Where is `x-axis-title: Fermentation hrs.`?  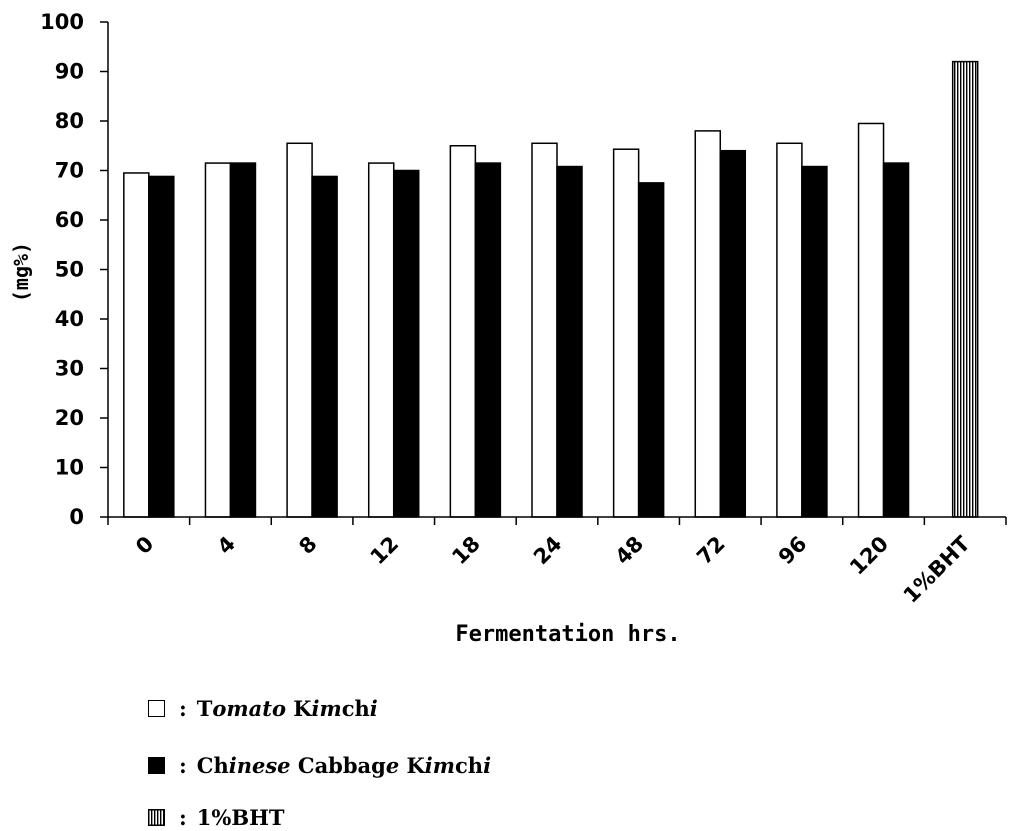
x-axis-title: Fermentation hrs. is located at coordinates (567, 634).